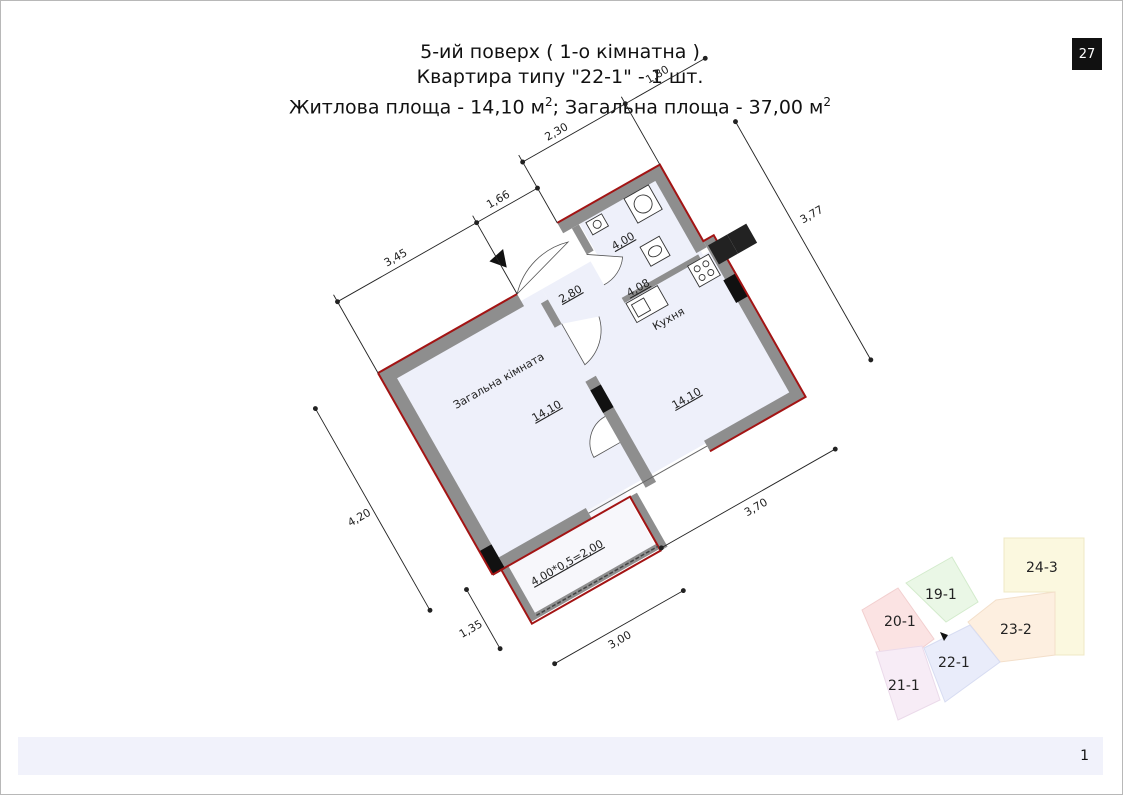 The width and height of the screenshot is (1123, 795). I want to click on vent-icons, so click(733, 244).